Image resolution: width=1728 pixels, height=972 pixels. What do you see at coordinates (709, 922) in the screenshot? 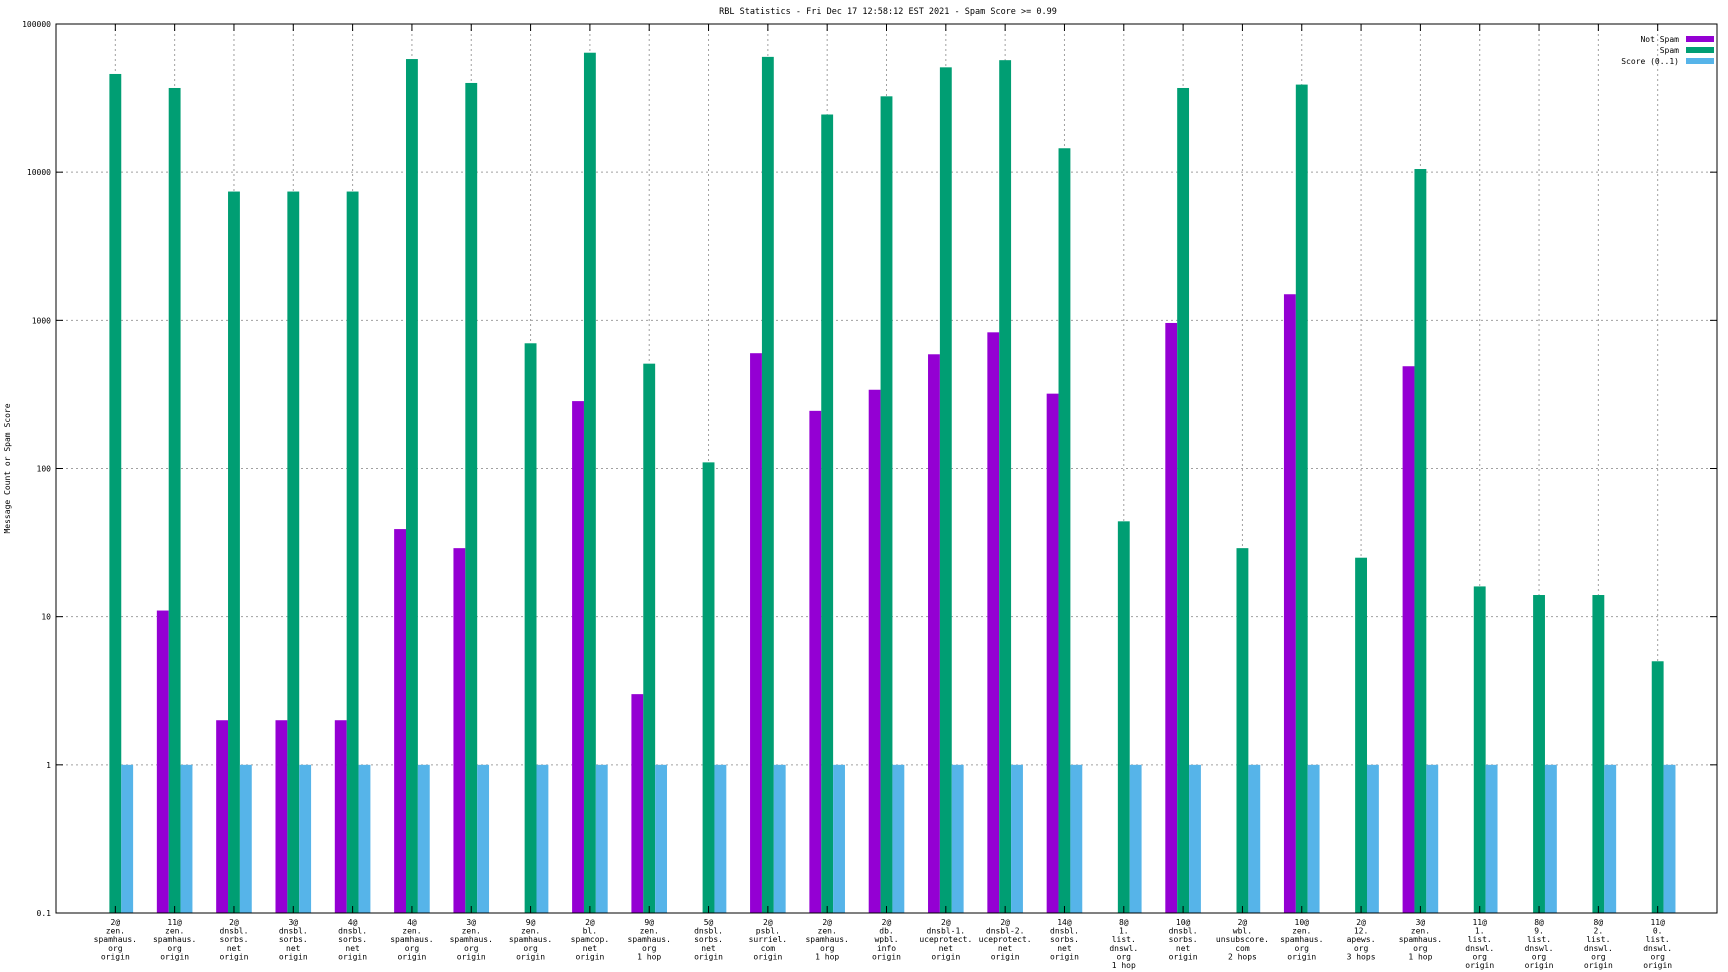
I see `x-tick-label-line: 5@` at bounding box center [709, 922].